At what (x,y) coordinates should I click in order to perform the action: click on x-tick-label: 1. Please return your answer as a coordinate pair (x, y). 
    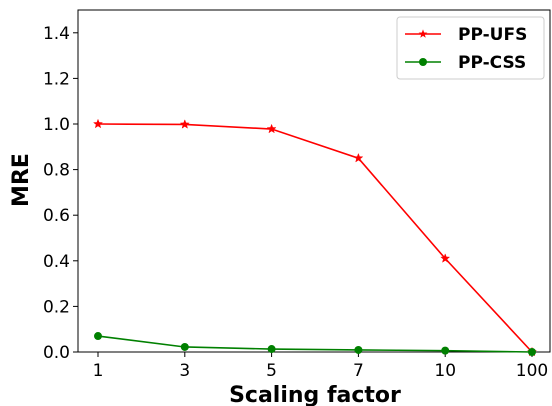
    Looking at the image, I should click on (98, 371).